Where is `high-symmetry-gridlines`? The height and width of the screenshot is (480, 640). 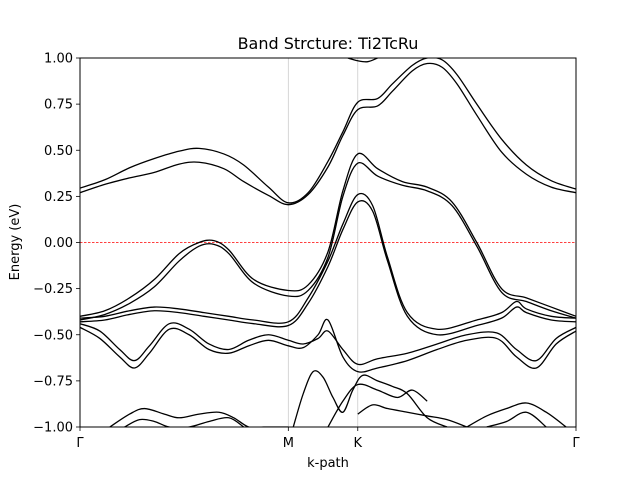 high-symmetry-gridlines is located at coordinates (323, 242).